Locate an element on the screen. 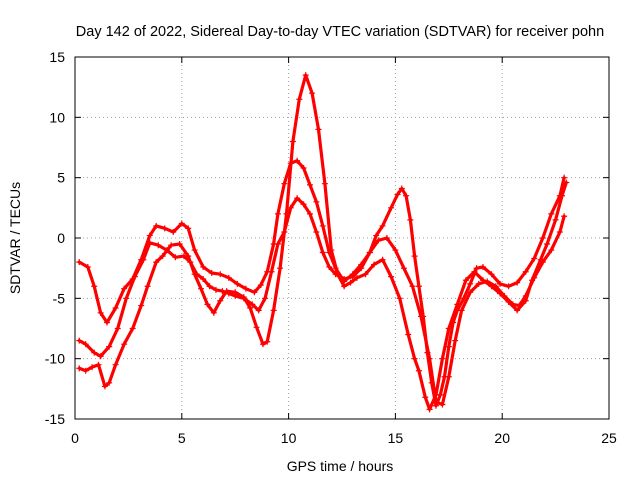 The image size is (640, 480). y-tick-label: 15 is located at coordinates (57, 57).